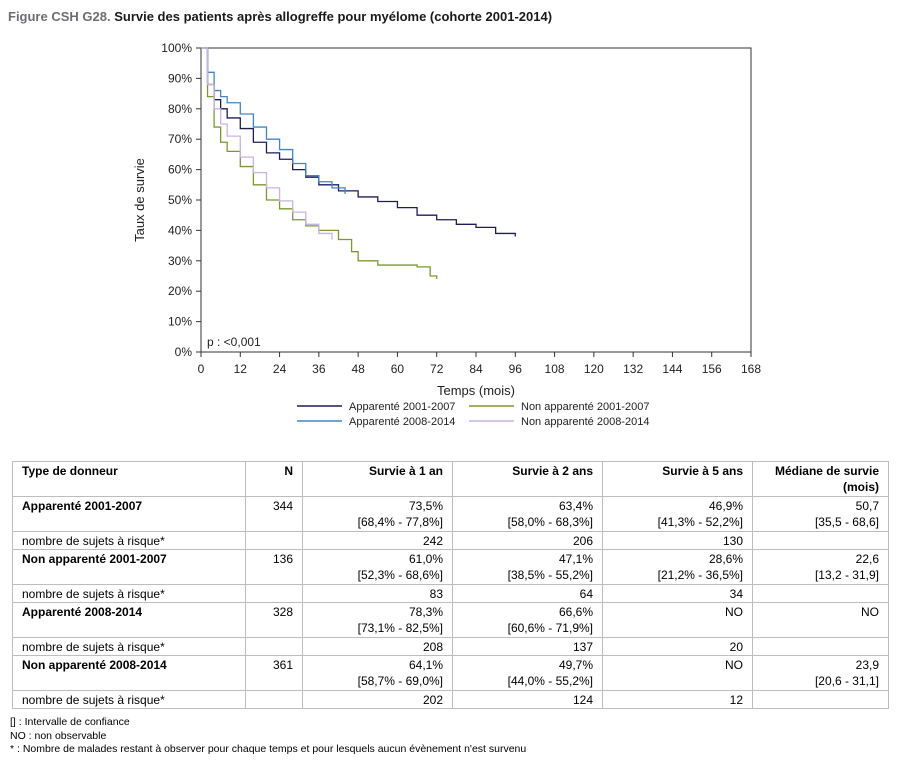 The height and width of the screenshot is (762, 898). I want to click on table-cell: 64,1% [58,7% - 69,0%], so click(377, 673).